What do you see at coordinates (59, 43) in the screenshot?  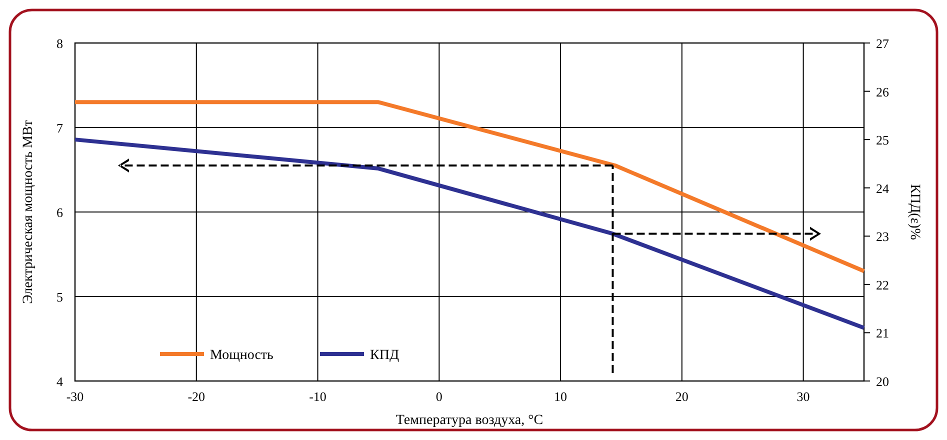 I see `y-tick-label: 8` at bounding box center [59, 43].